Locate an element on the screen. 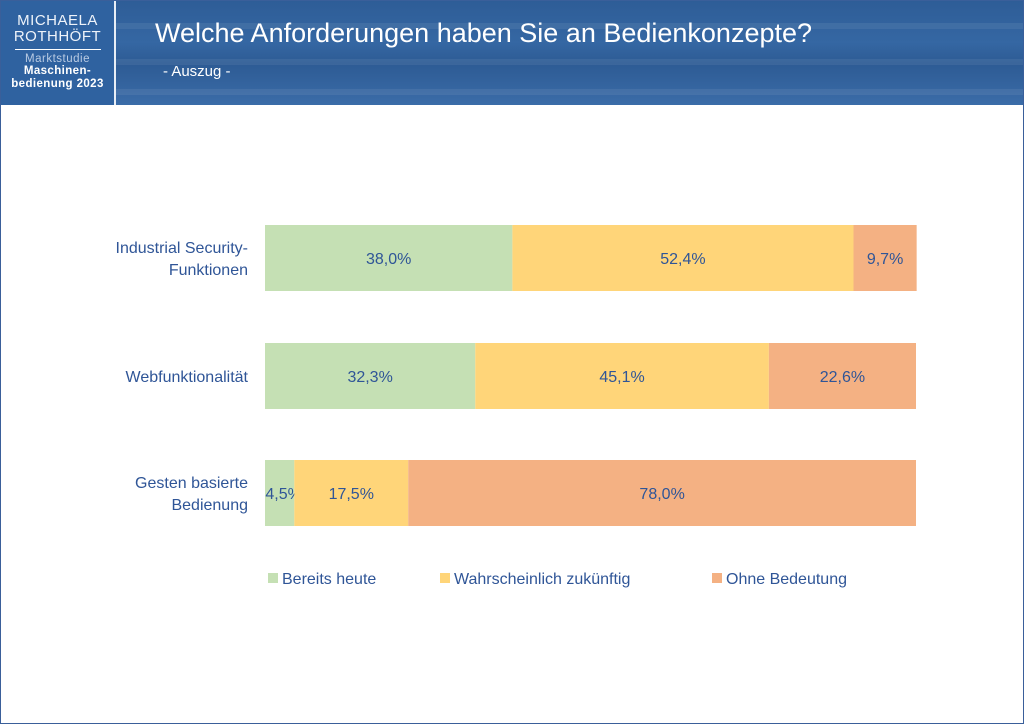 The height and width of the screenshot is (724, 1024). data-label: 4,5% is located at coordinates (283, 494).